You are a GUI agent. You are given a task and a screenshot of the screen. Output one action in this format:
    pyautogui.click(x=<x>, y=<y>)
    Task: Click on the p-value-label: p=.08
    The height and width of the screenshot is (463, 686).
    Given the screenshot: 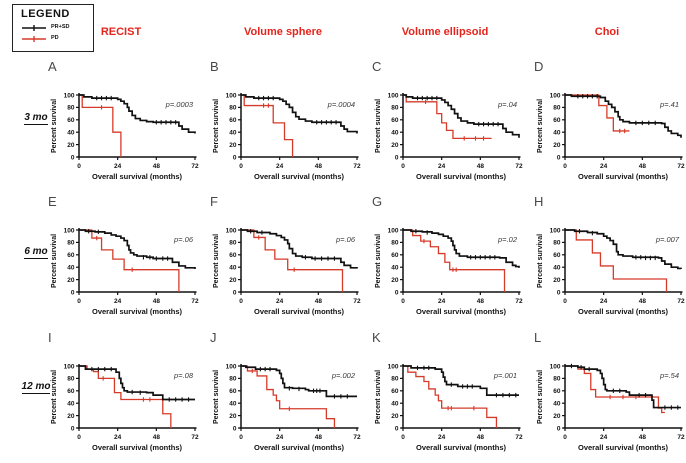 What is the action you would take?
    pyautogui.click(x=183, y=375)
    